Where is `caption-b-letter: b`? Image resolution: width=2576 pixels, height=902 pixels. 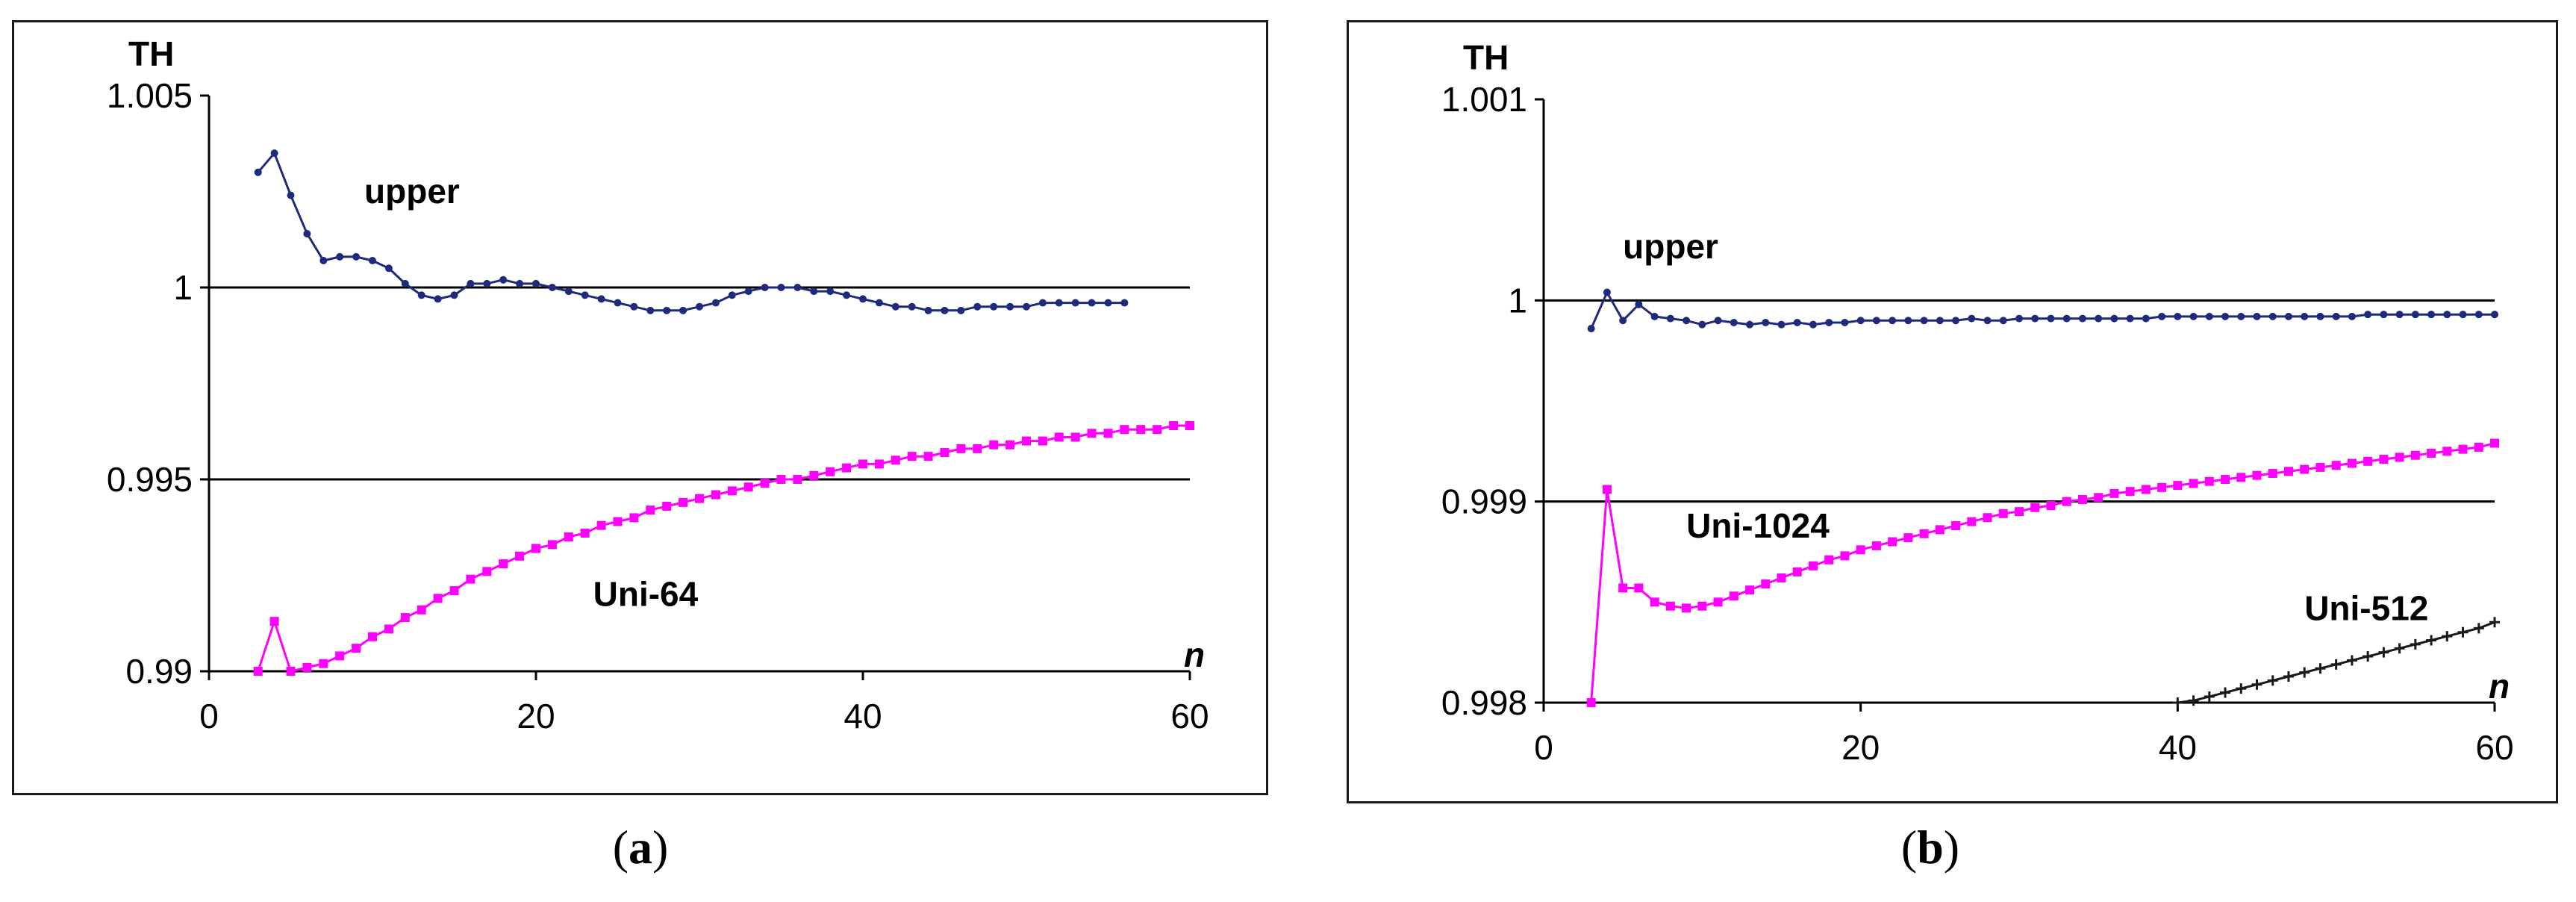
caption-b-letter: b is located at coordinates (1931, 847).